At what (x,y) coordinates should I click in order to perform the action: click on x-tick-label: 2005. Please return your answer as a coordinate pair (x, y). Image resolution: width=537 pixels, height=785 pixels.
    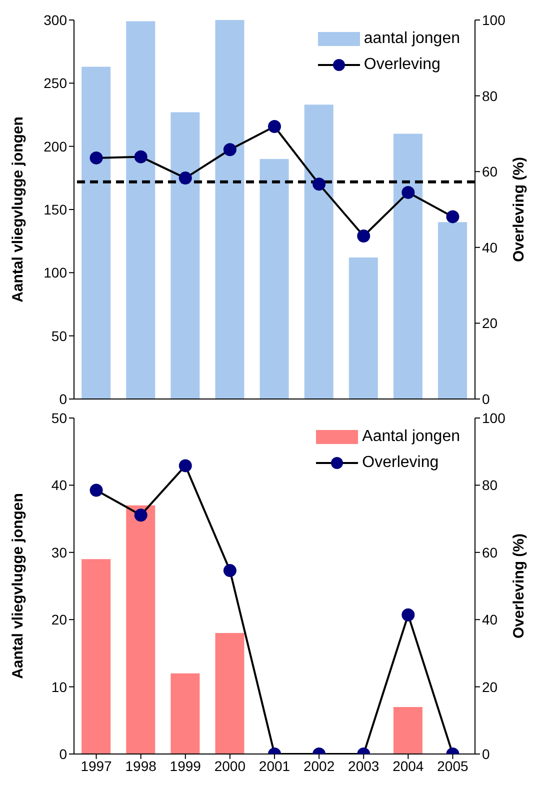
    Looking at the image, I should click on (453, 766).